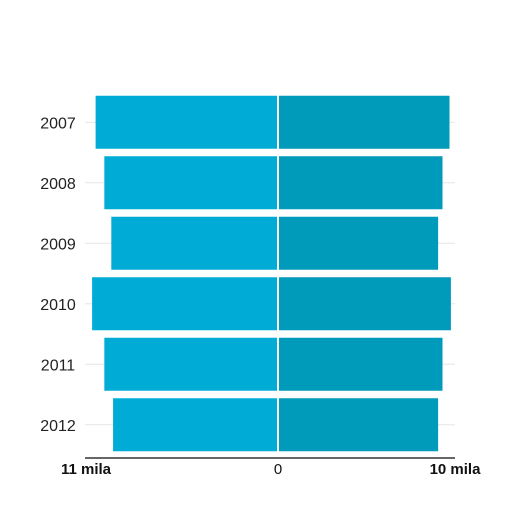  What do you see at coordinates (360, 183) in the screenshot?
I see `bar-right-2008` at bounding box center [360, 183].